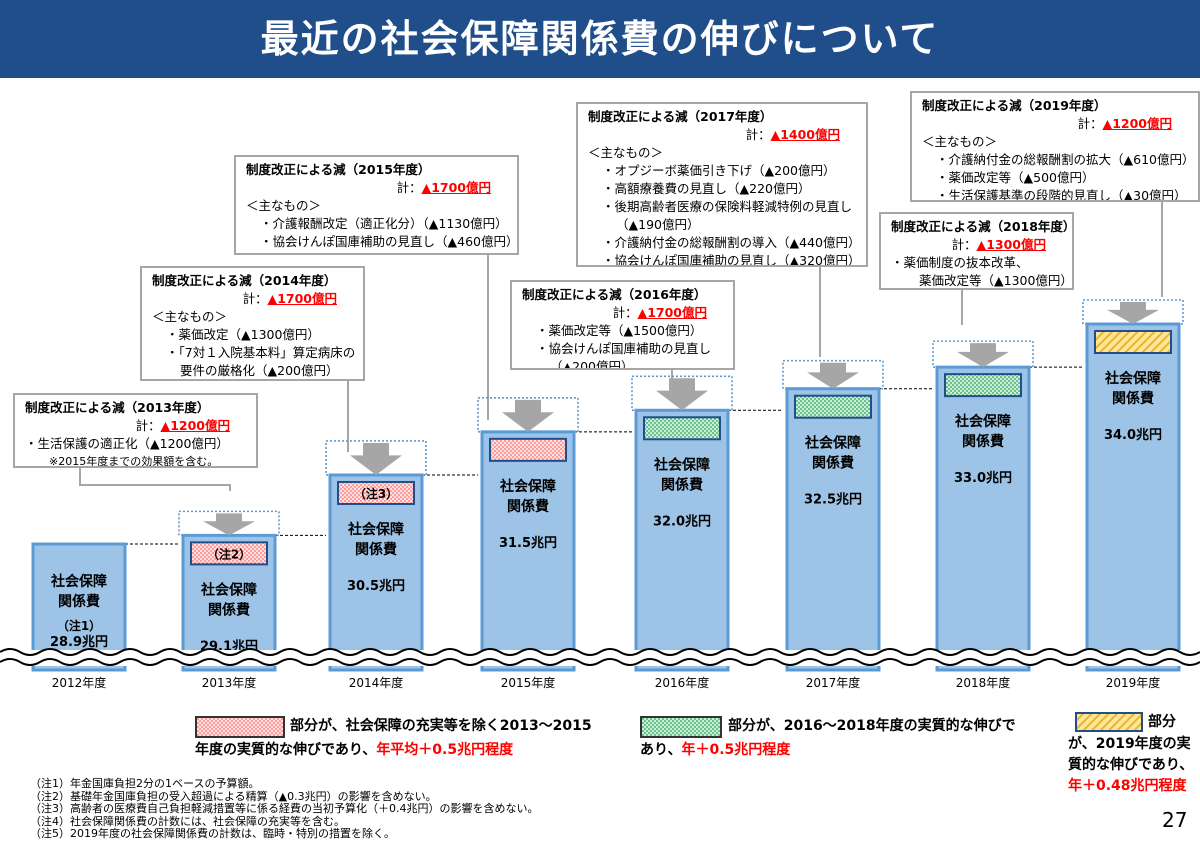 The image size is (1200, 846). Describe the element at coordinates (155, 479) in the screenshot. I see `callout-connector` at that location.